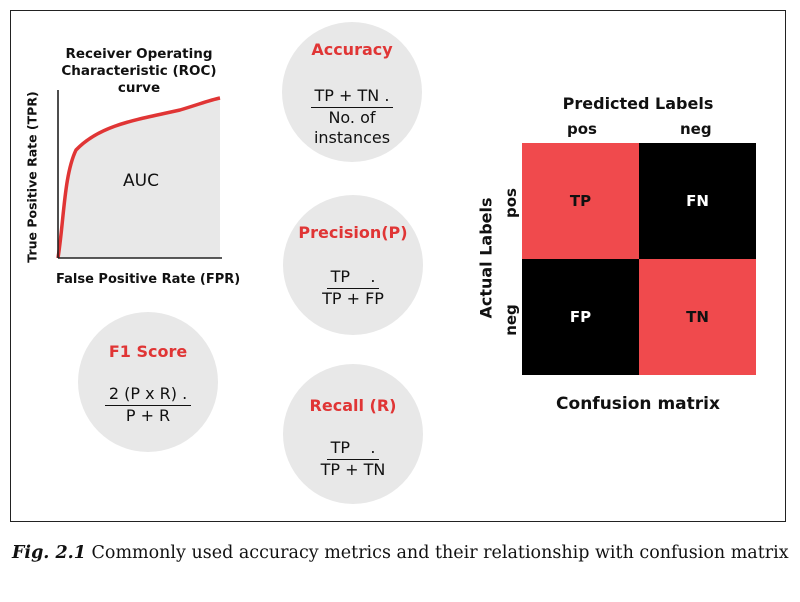 This screenshot has width=800, height=602. What do you see at coordinates (148, 382) in the screenshot?
I see `f1-score-circle: F1 Score 2 (P x R) . P + R` at bounding box center [148, 382].